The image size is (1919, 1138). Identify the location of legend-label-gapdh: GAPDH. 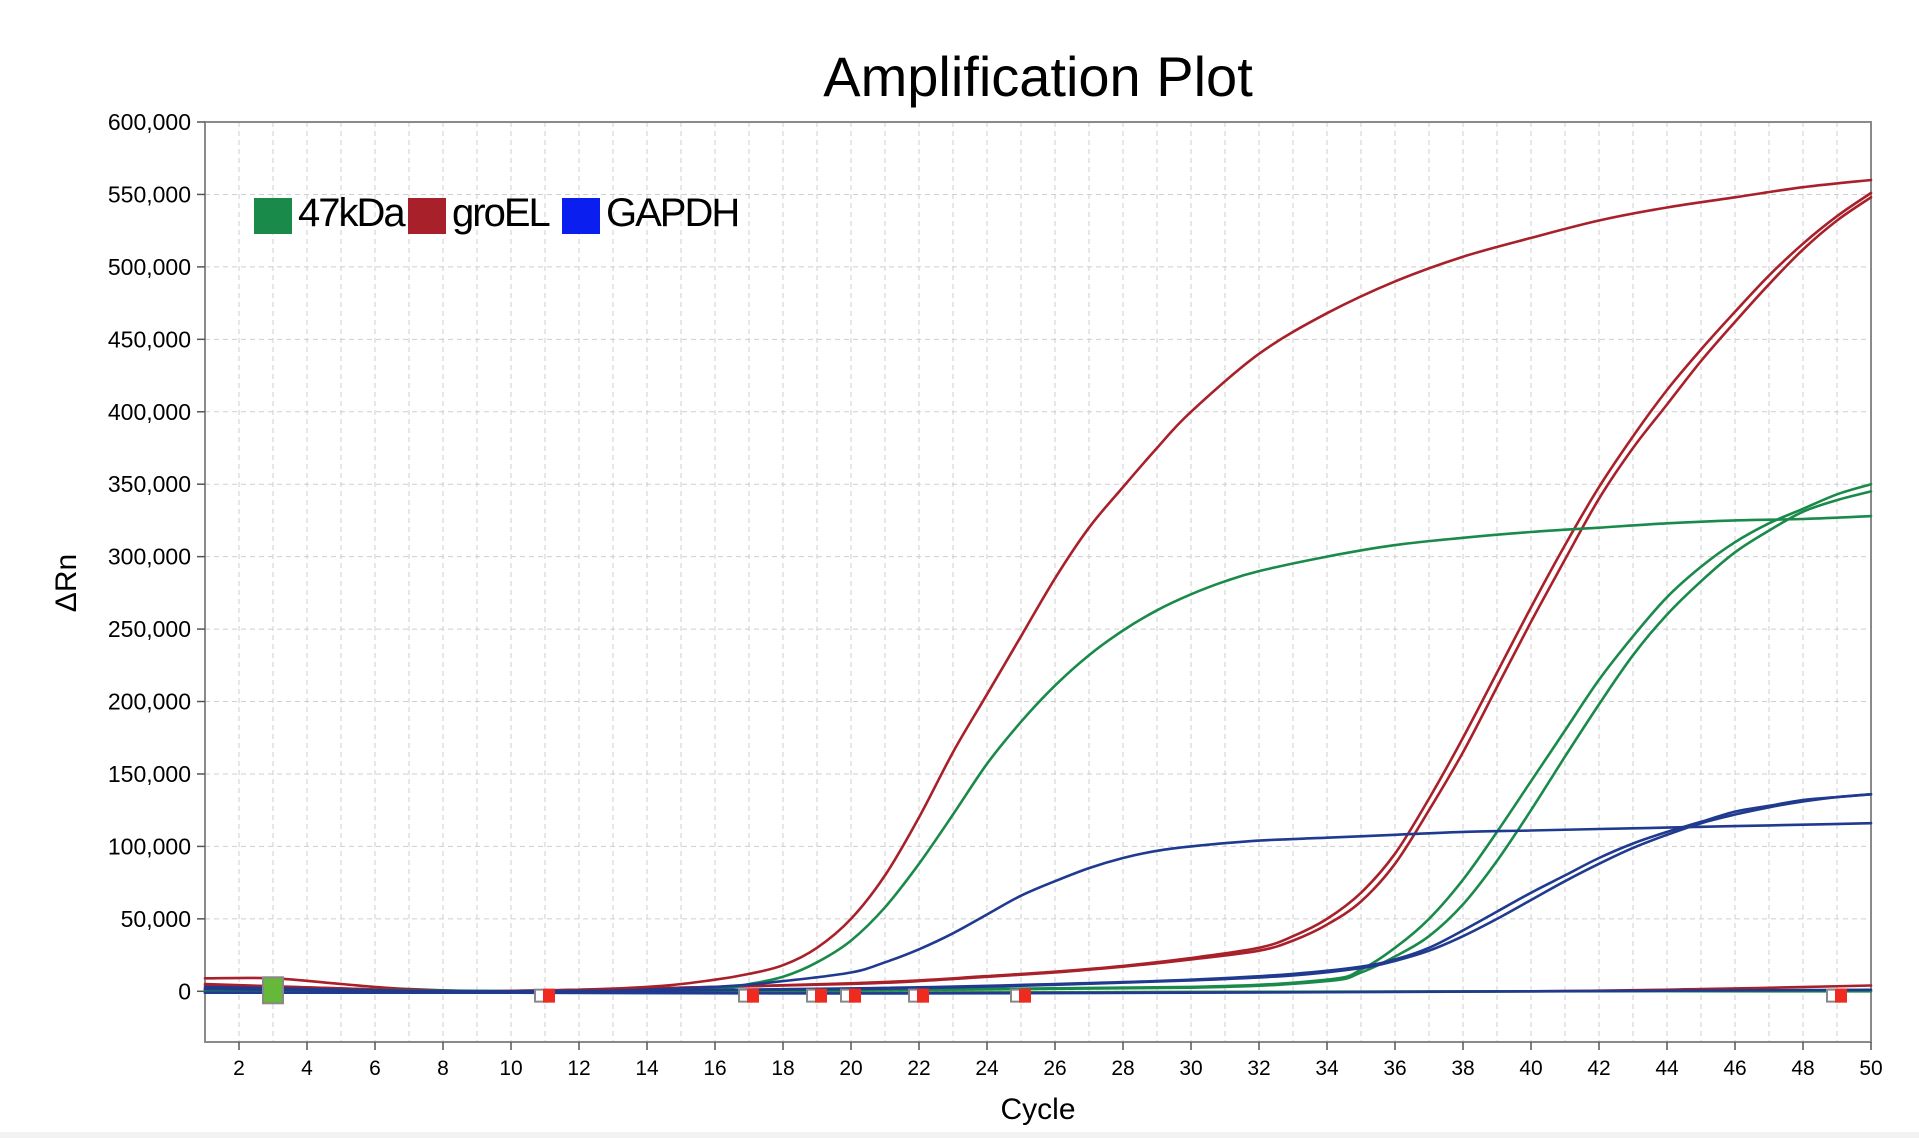
(672, 213).